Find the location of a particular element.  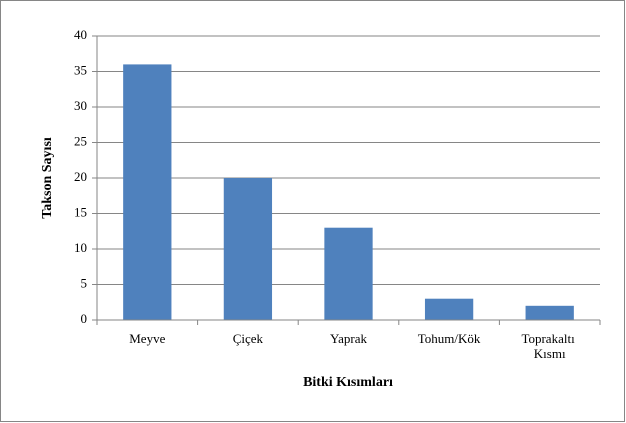

y-tick-label: 40 is located at coordinates (80, 34).